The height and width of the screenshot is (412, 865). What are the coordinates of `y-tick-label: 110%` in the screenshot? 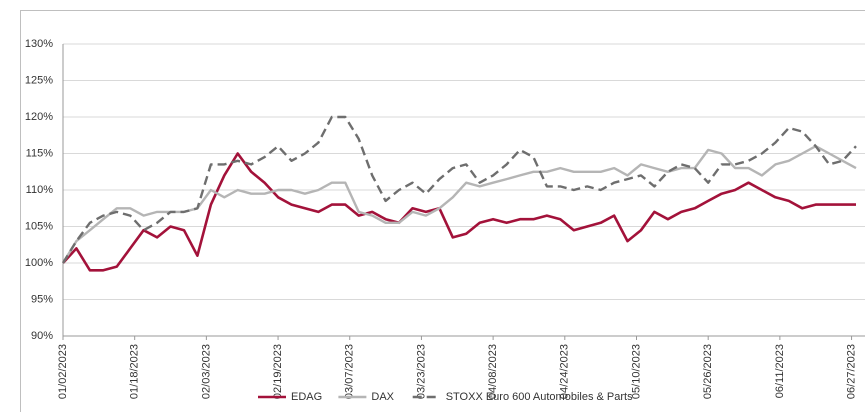 It's located at (40, 190).